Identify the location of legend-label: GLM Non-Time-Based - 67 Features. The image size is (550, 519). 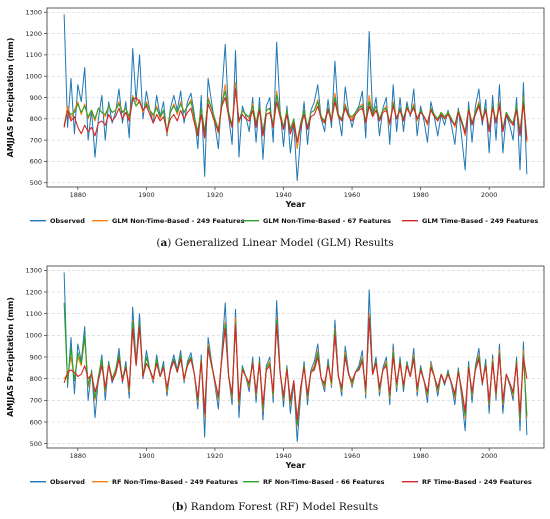
(327, 221).